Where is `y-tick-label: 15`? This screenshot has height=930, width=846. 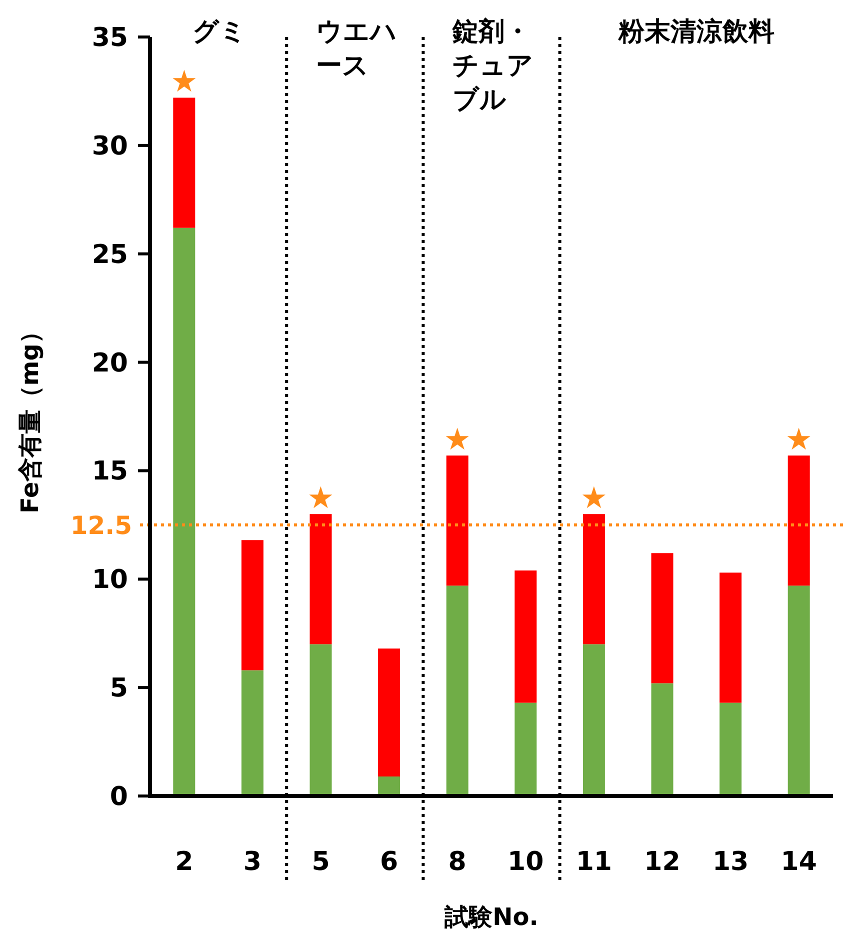
y-tick-label: 15 is located at coordinates (110, 471).